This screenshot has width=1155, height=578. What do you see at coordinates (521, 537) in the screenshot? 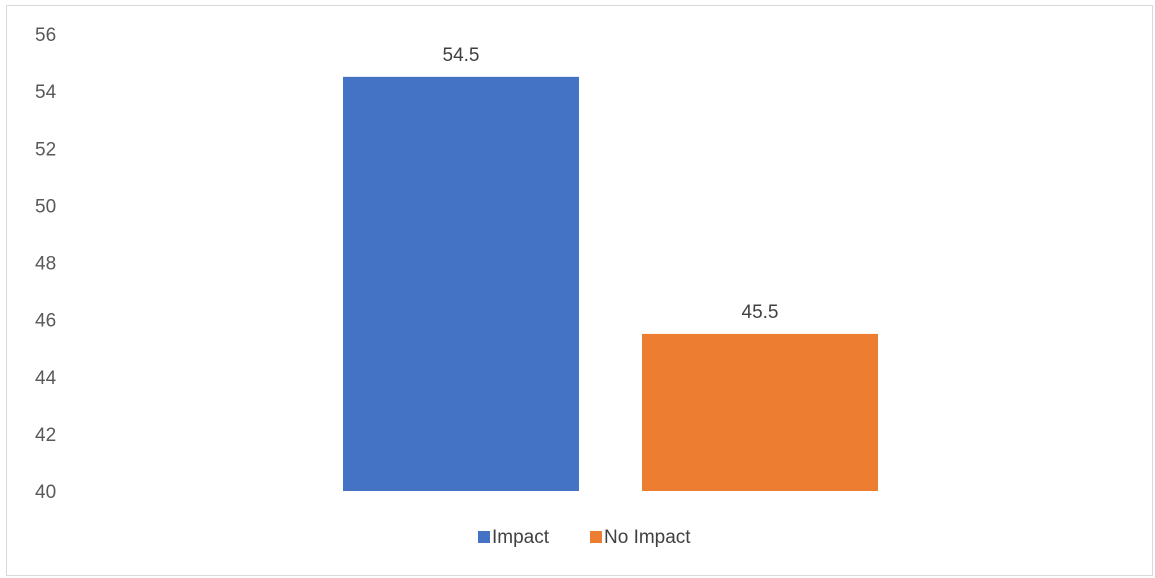
I see `legend-label: Impact` at bounding box center [521, 537].